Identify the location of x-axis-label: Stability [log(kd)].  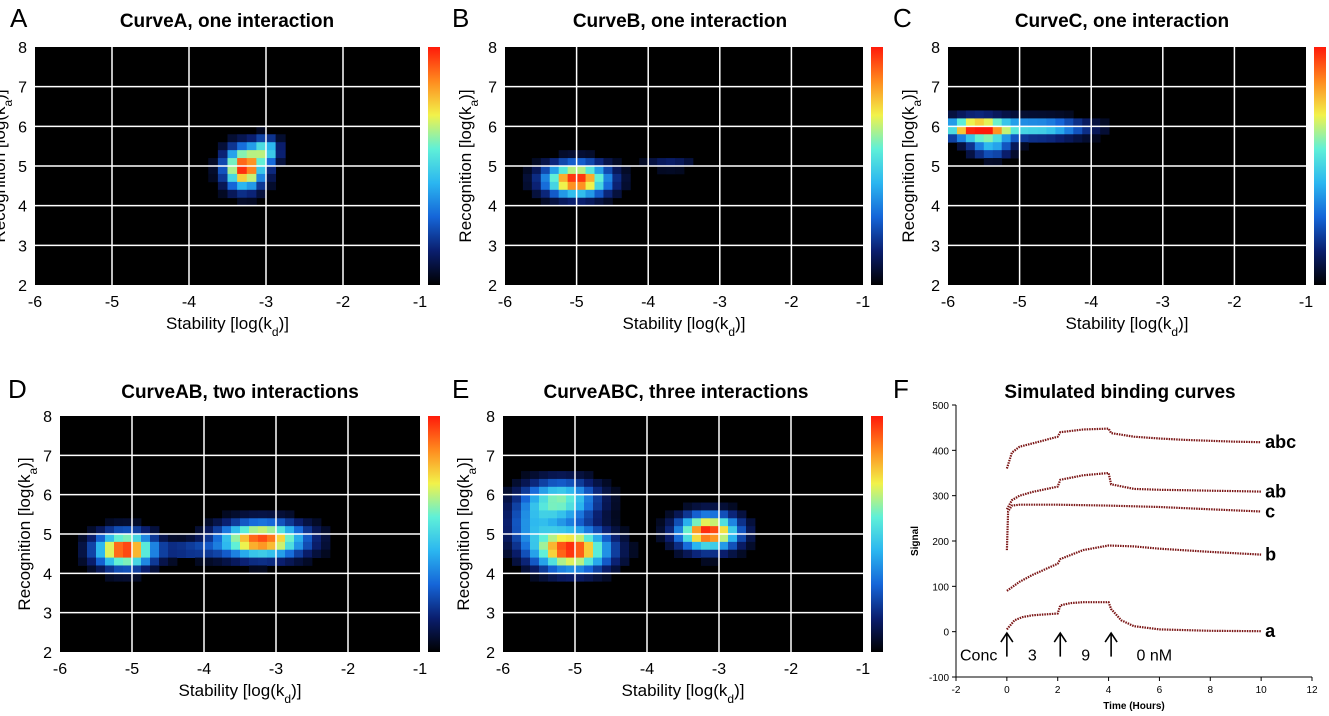
(227, 326).